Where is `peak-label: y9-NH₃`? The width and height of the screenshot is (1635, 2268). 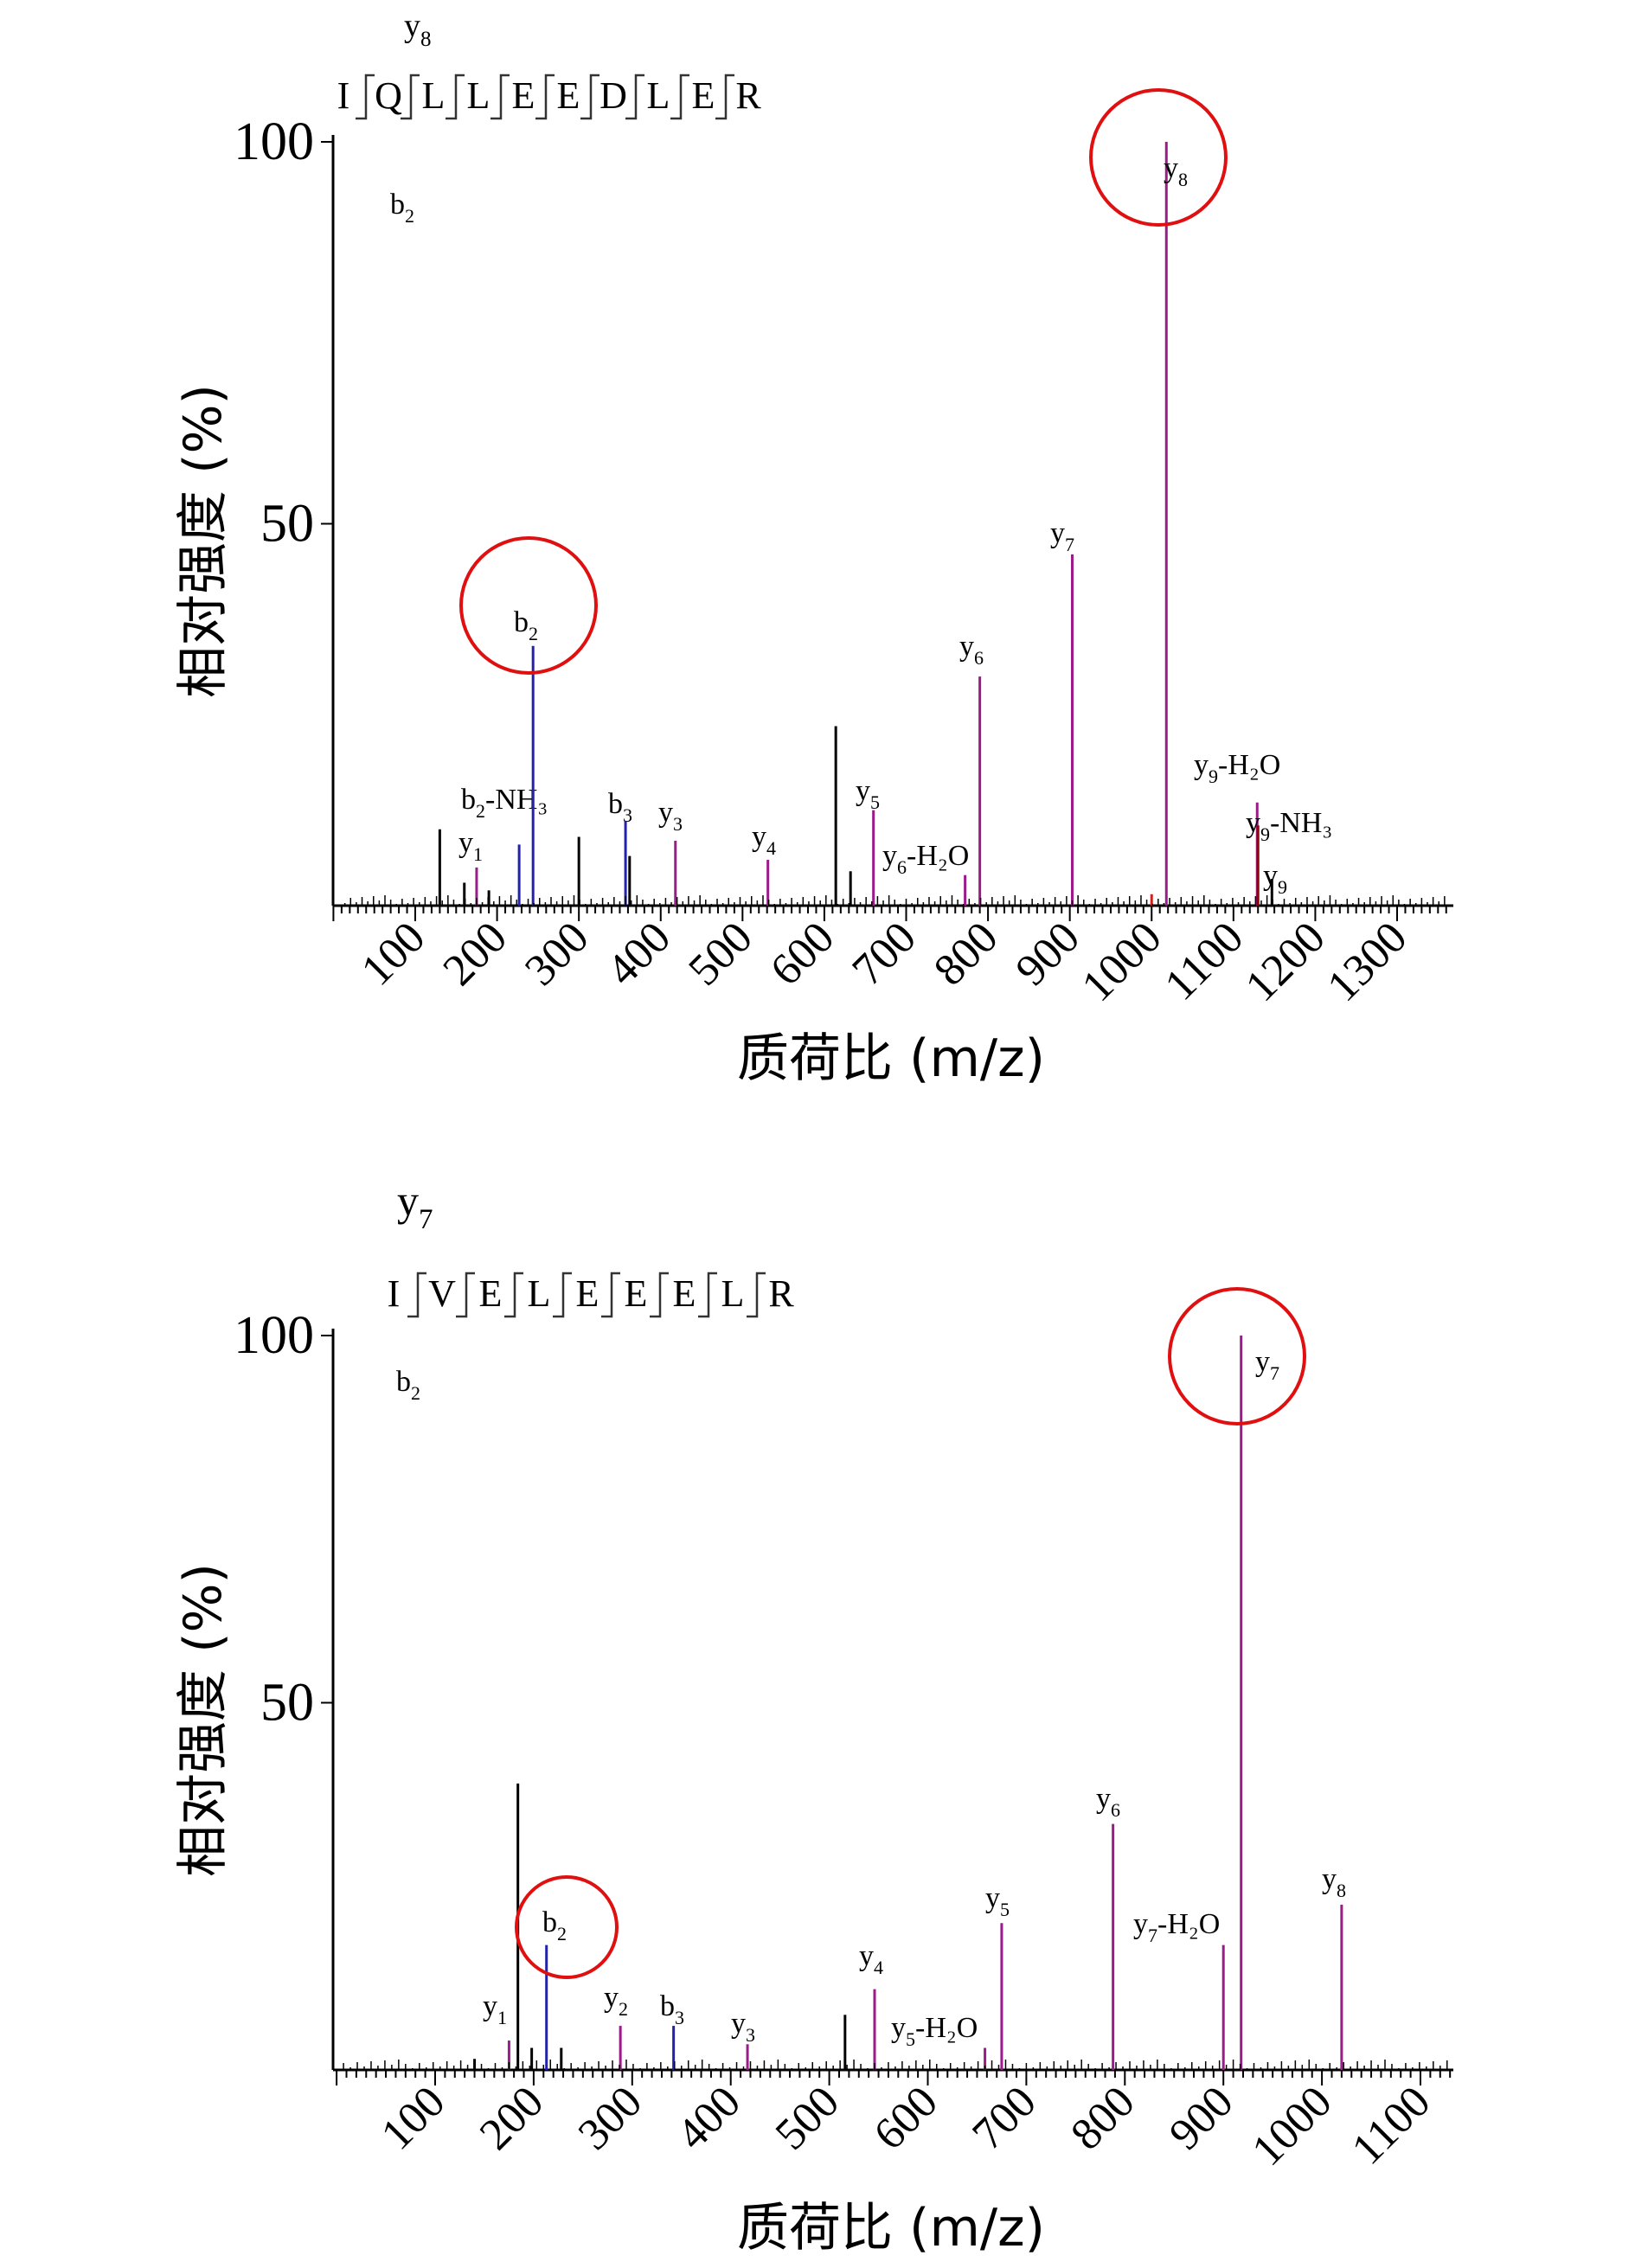 peak-label: y9-NH₃ is located at coordinates (1289, 826).